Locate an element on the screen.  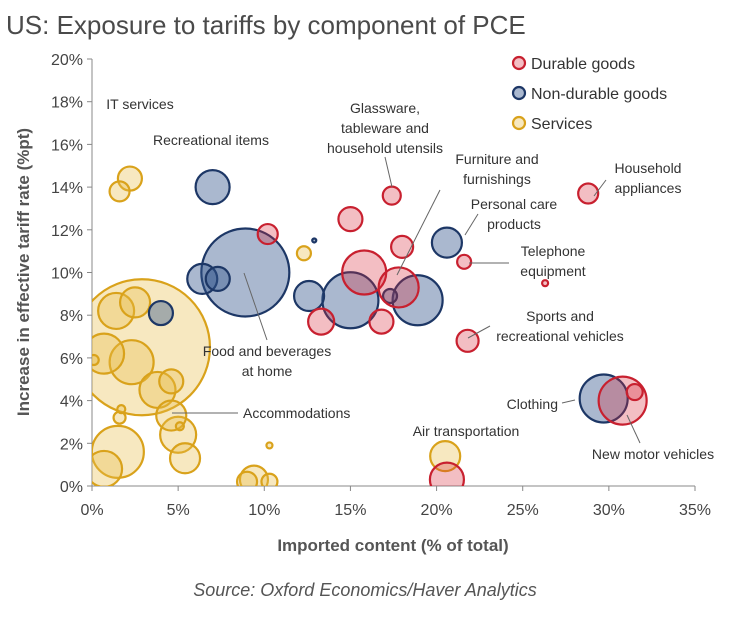
x-tick-label: 0% is located at coordinates (91, 510).